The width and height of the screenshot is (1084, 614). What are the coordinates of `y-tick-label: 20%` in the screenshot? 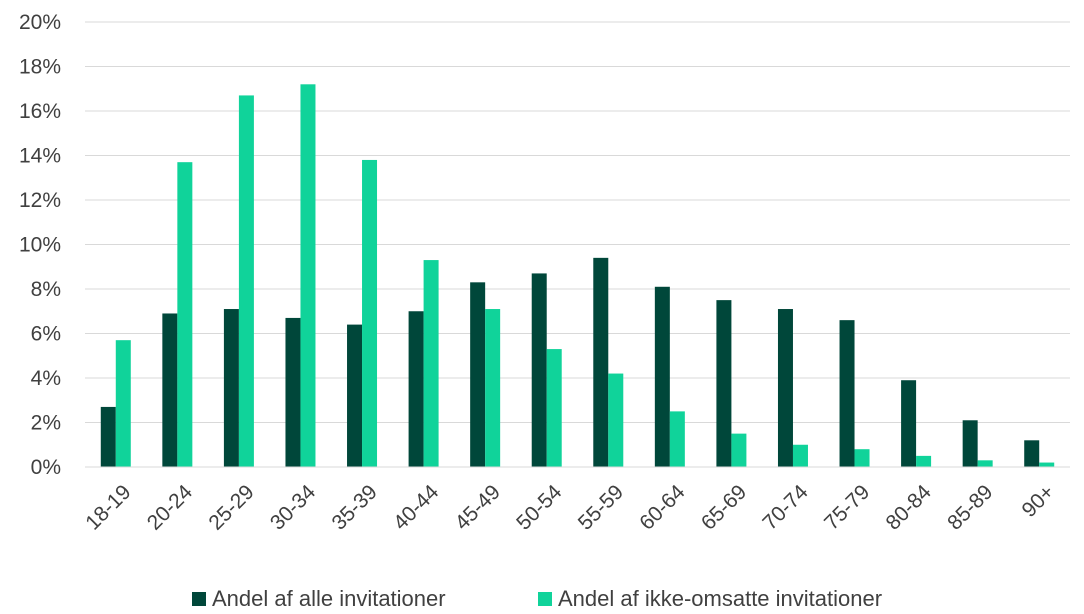 It's located at (40, 22).